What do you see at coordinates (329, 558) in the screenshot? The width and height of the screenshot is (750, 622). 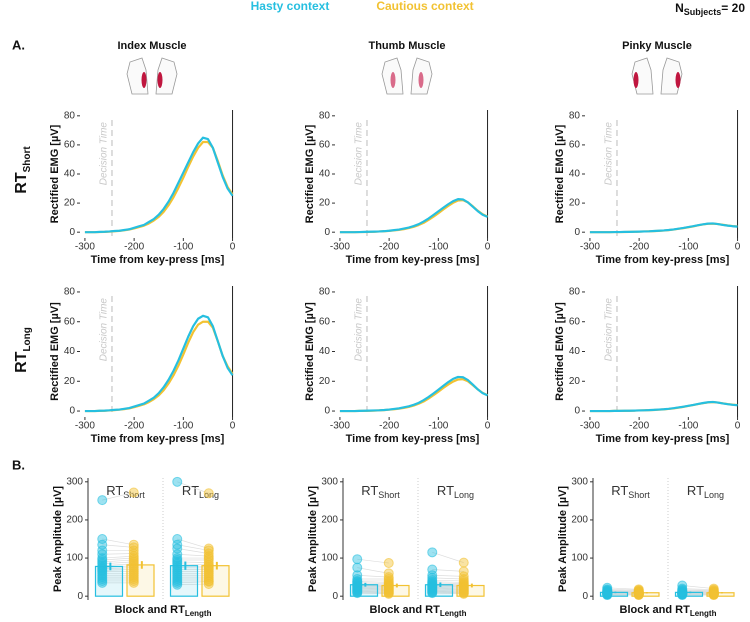 I see `y-tick-label: 100` at bounding box center [329, 558].